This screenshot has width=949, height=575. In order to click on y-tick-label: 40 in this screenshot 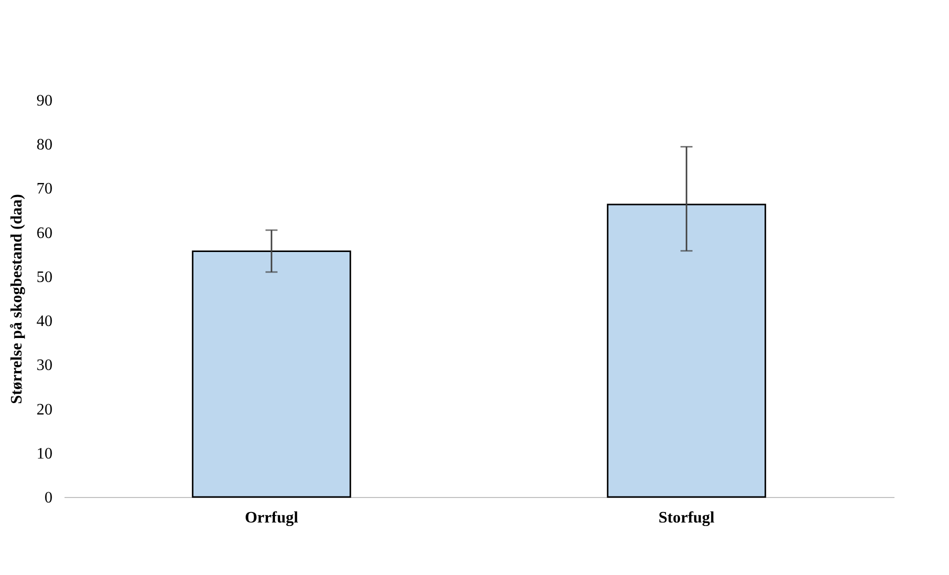, I will do `click(44, 321)`.